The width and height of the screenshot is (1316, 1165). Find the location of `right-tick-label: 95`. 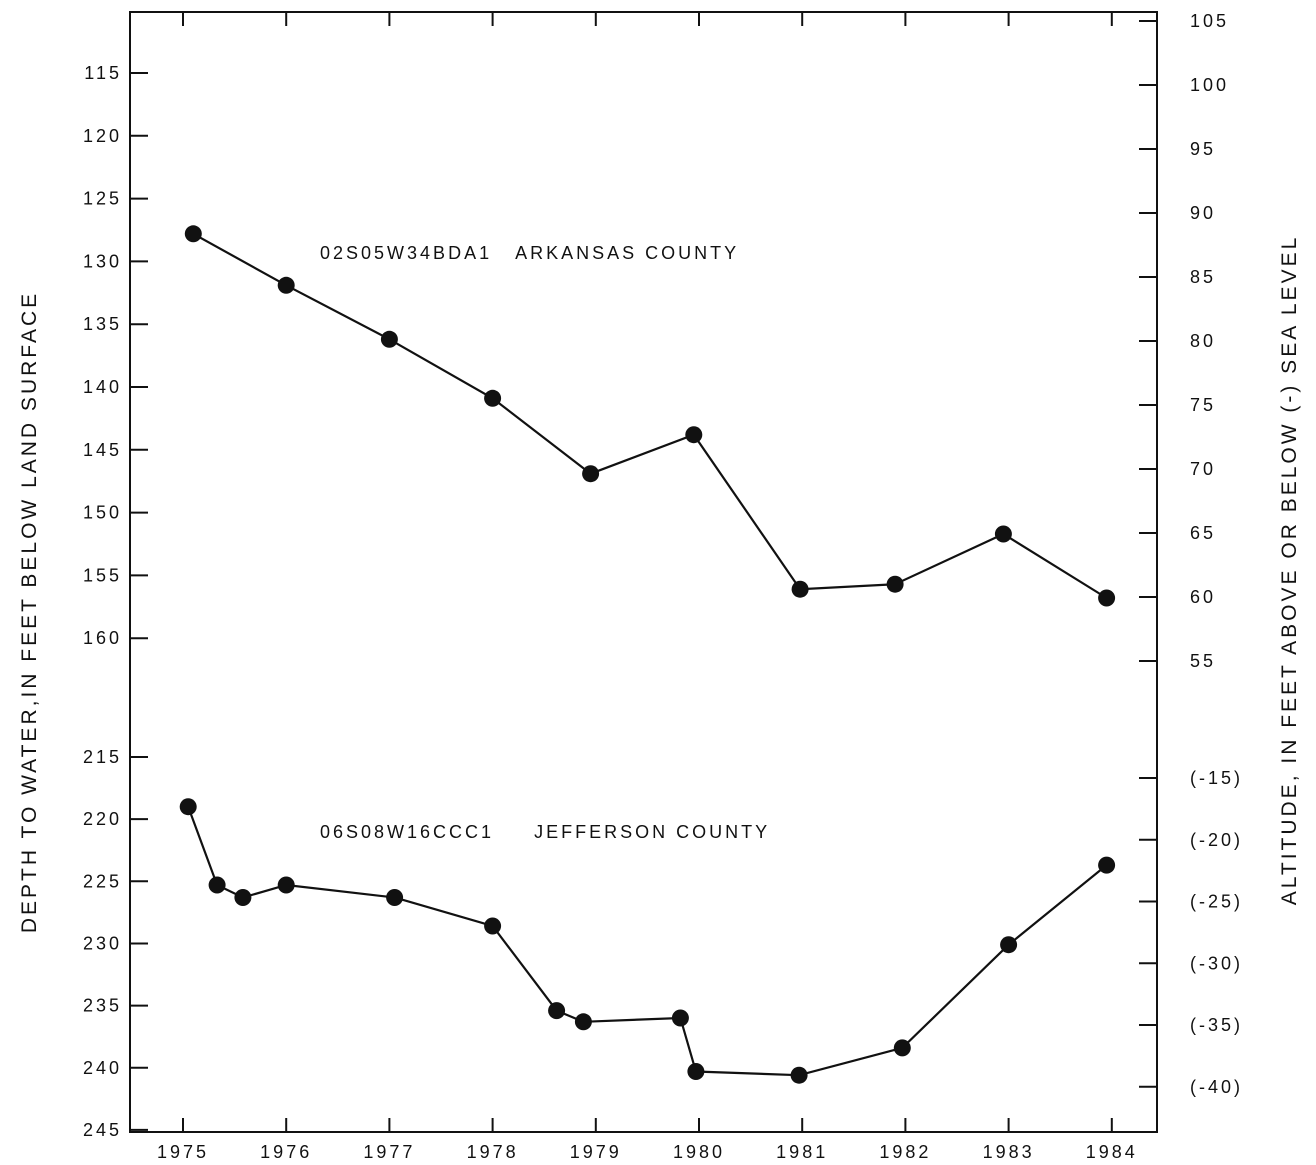

right-tick-label: 95 is located at coordinates (1203, 149).